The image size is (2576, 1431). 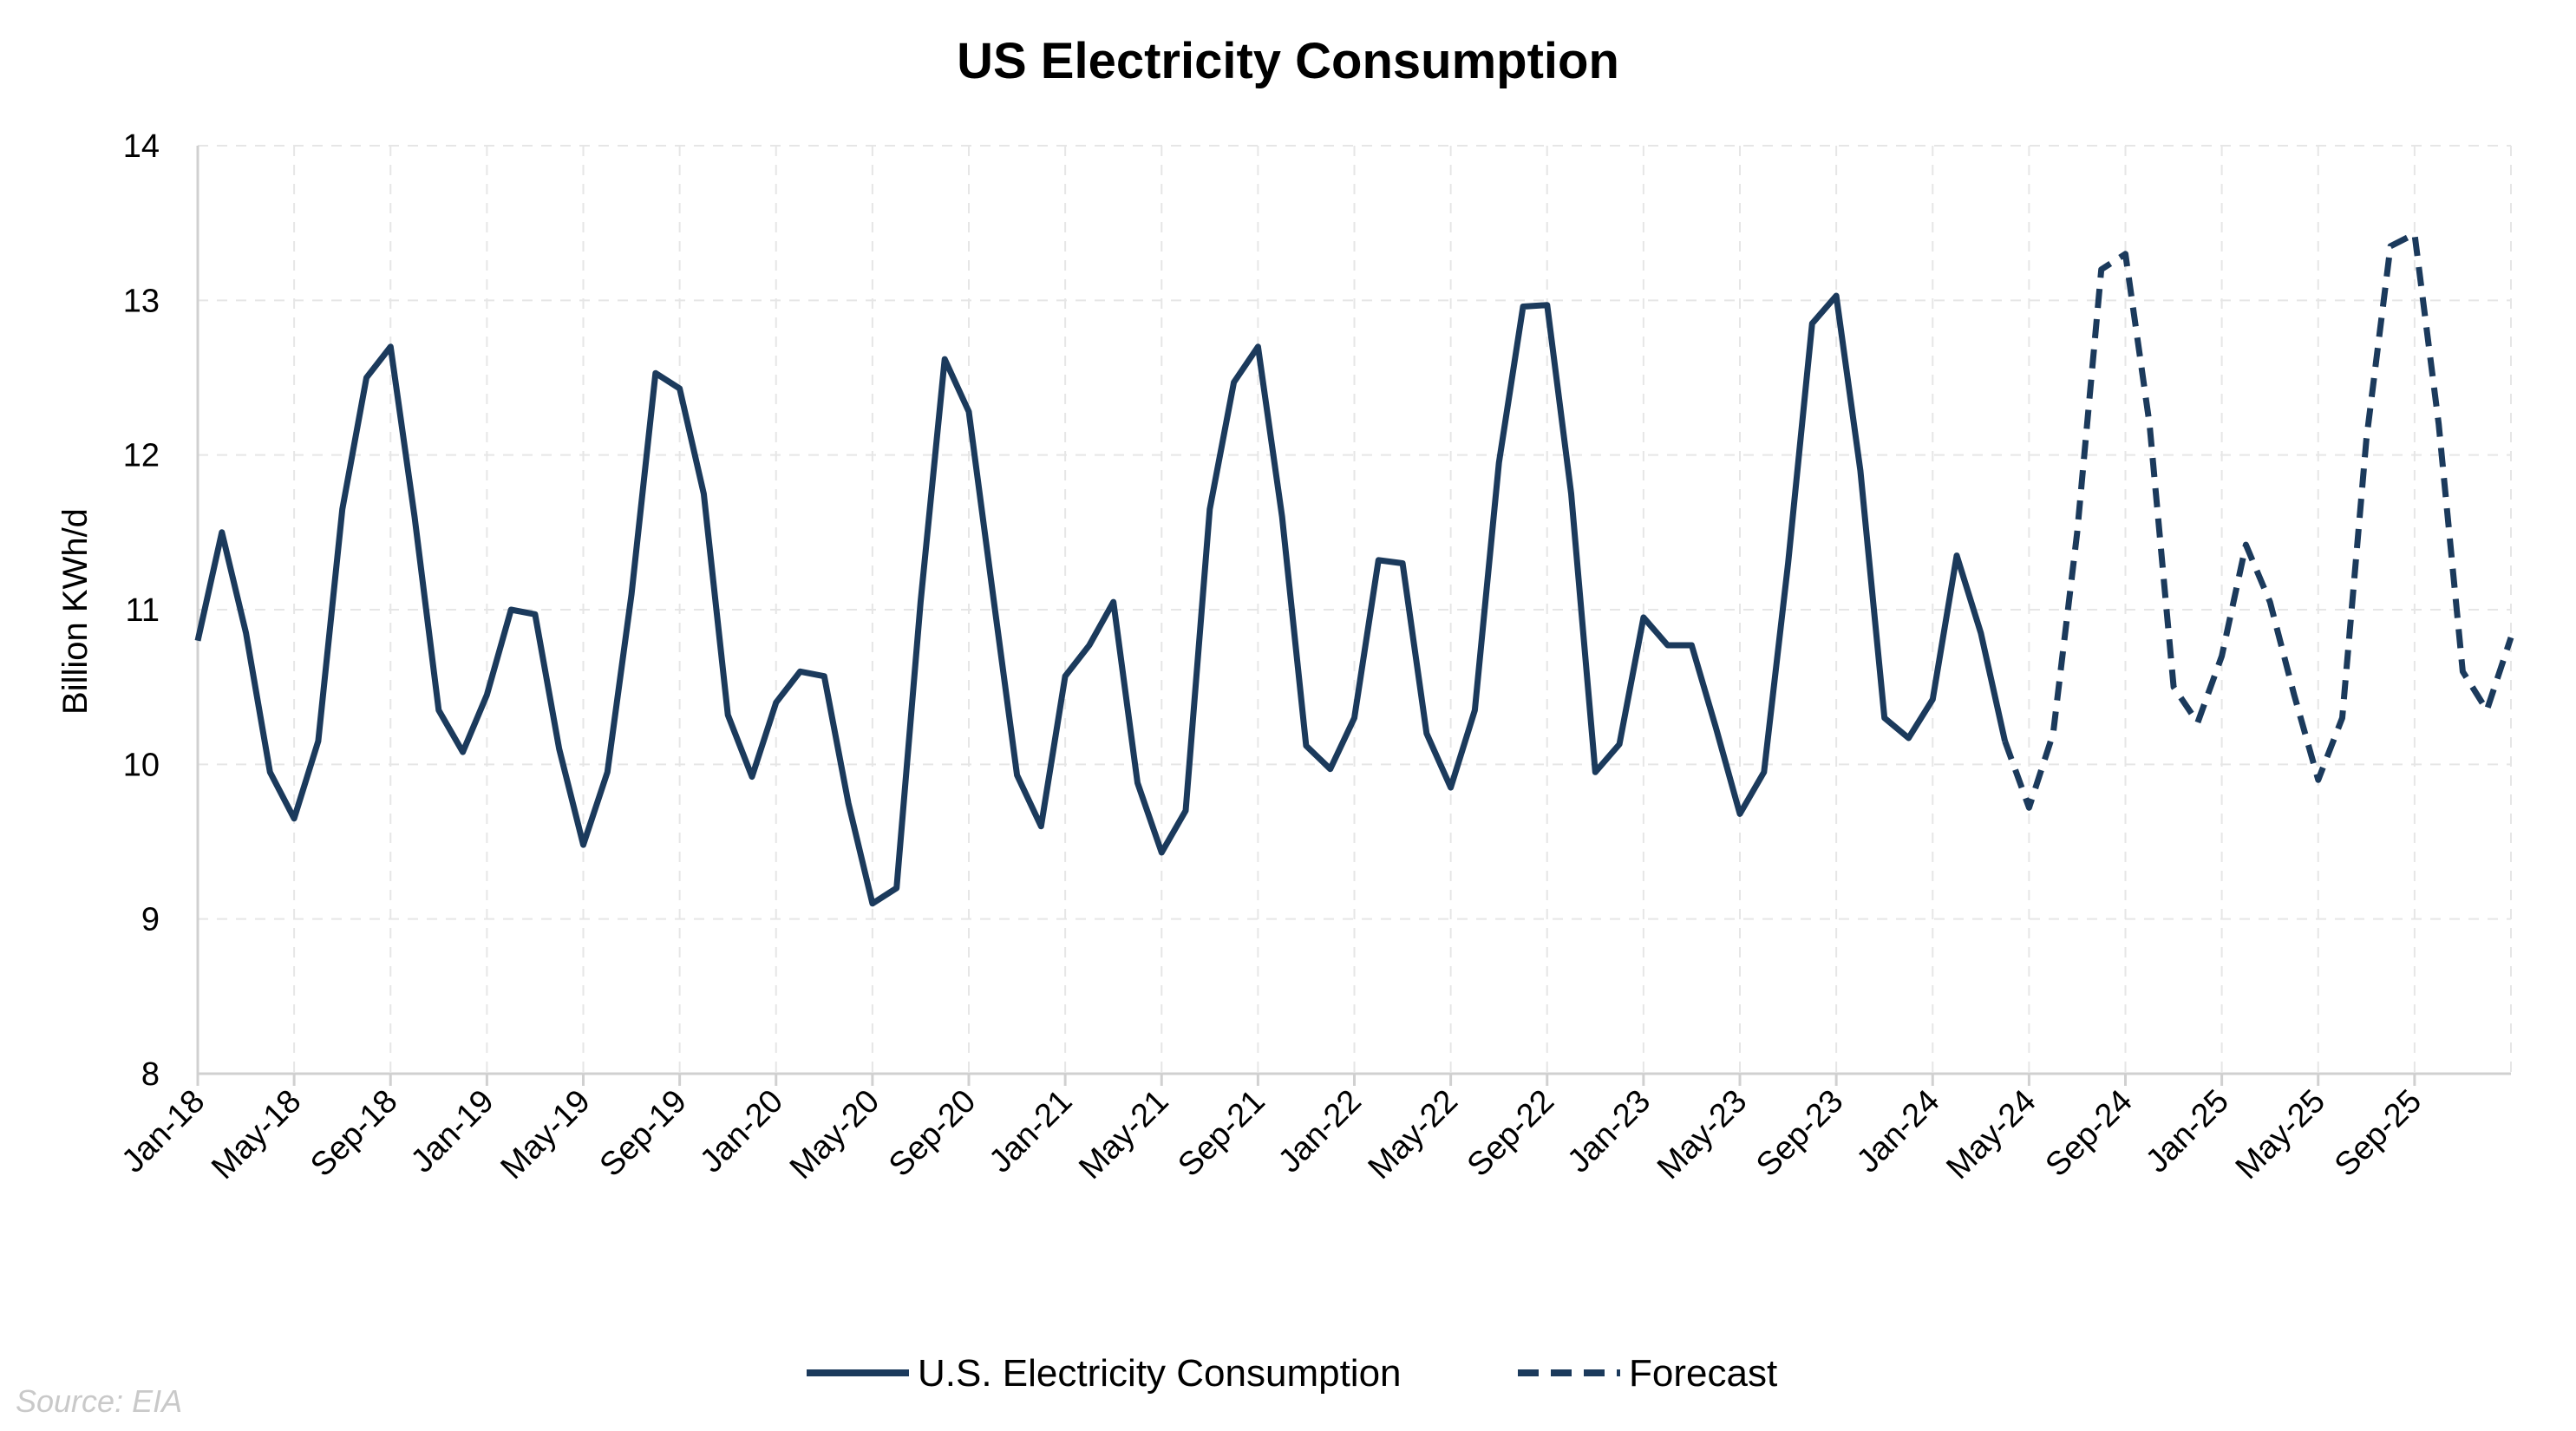 I want to click on x-tick-label: Sep-18, so click(x=354, y=1133).